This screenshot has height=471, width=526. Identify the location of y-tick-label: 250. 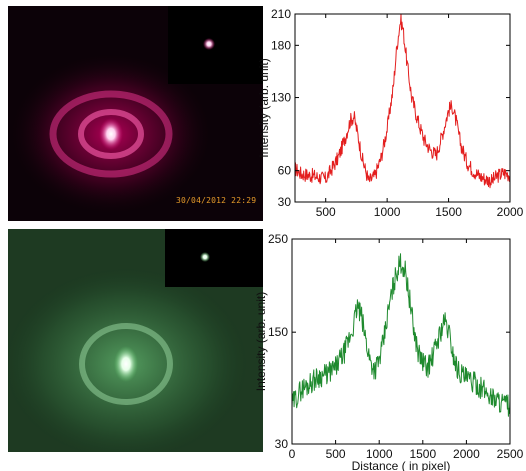
(278, 239).